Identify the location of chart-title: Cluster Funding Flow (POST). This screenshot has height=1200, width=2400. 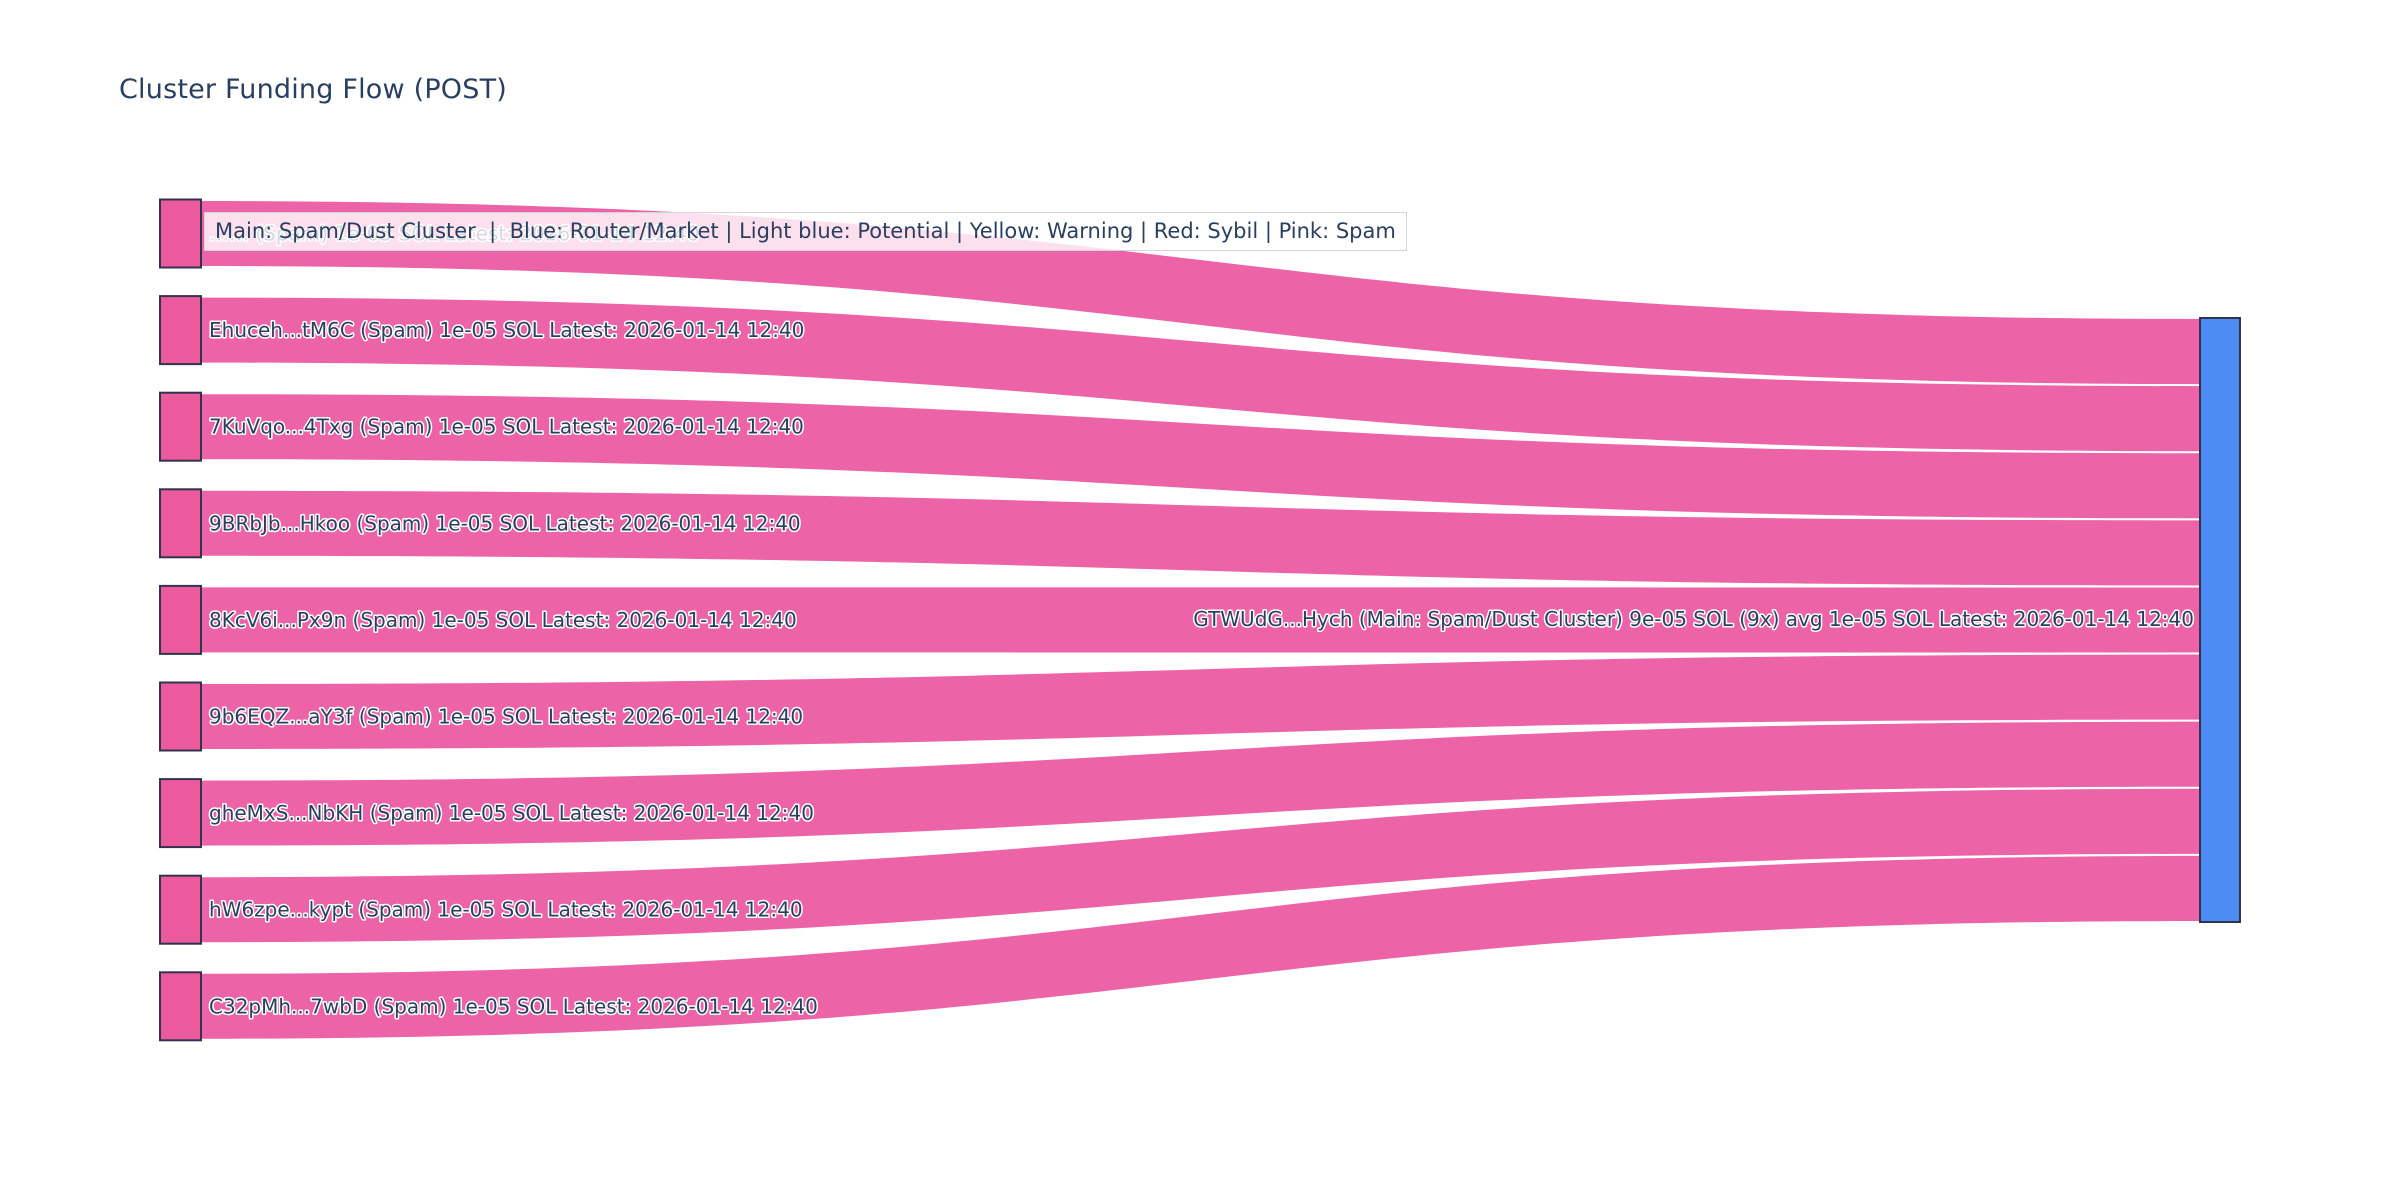
(313, 89).